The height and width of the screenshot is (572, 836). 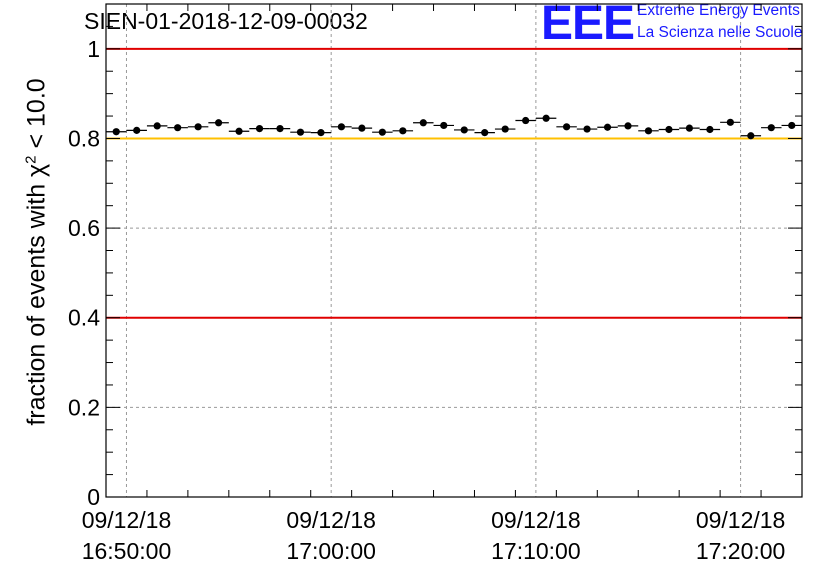 What do you see at coordinates (536, 551) in the screenshot?
I see `x-tick-label-time: 17:10:00` at bounding box center [536, 551].